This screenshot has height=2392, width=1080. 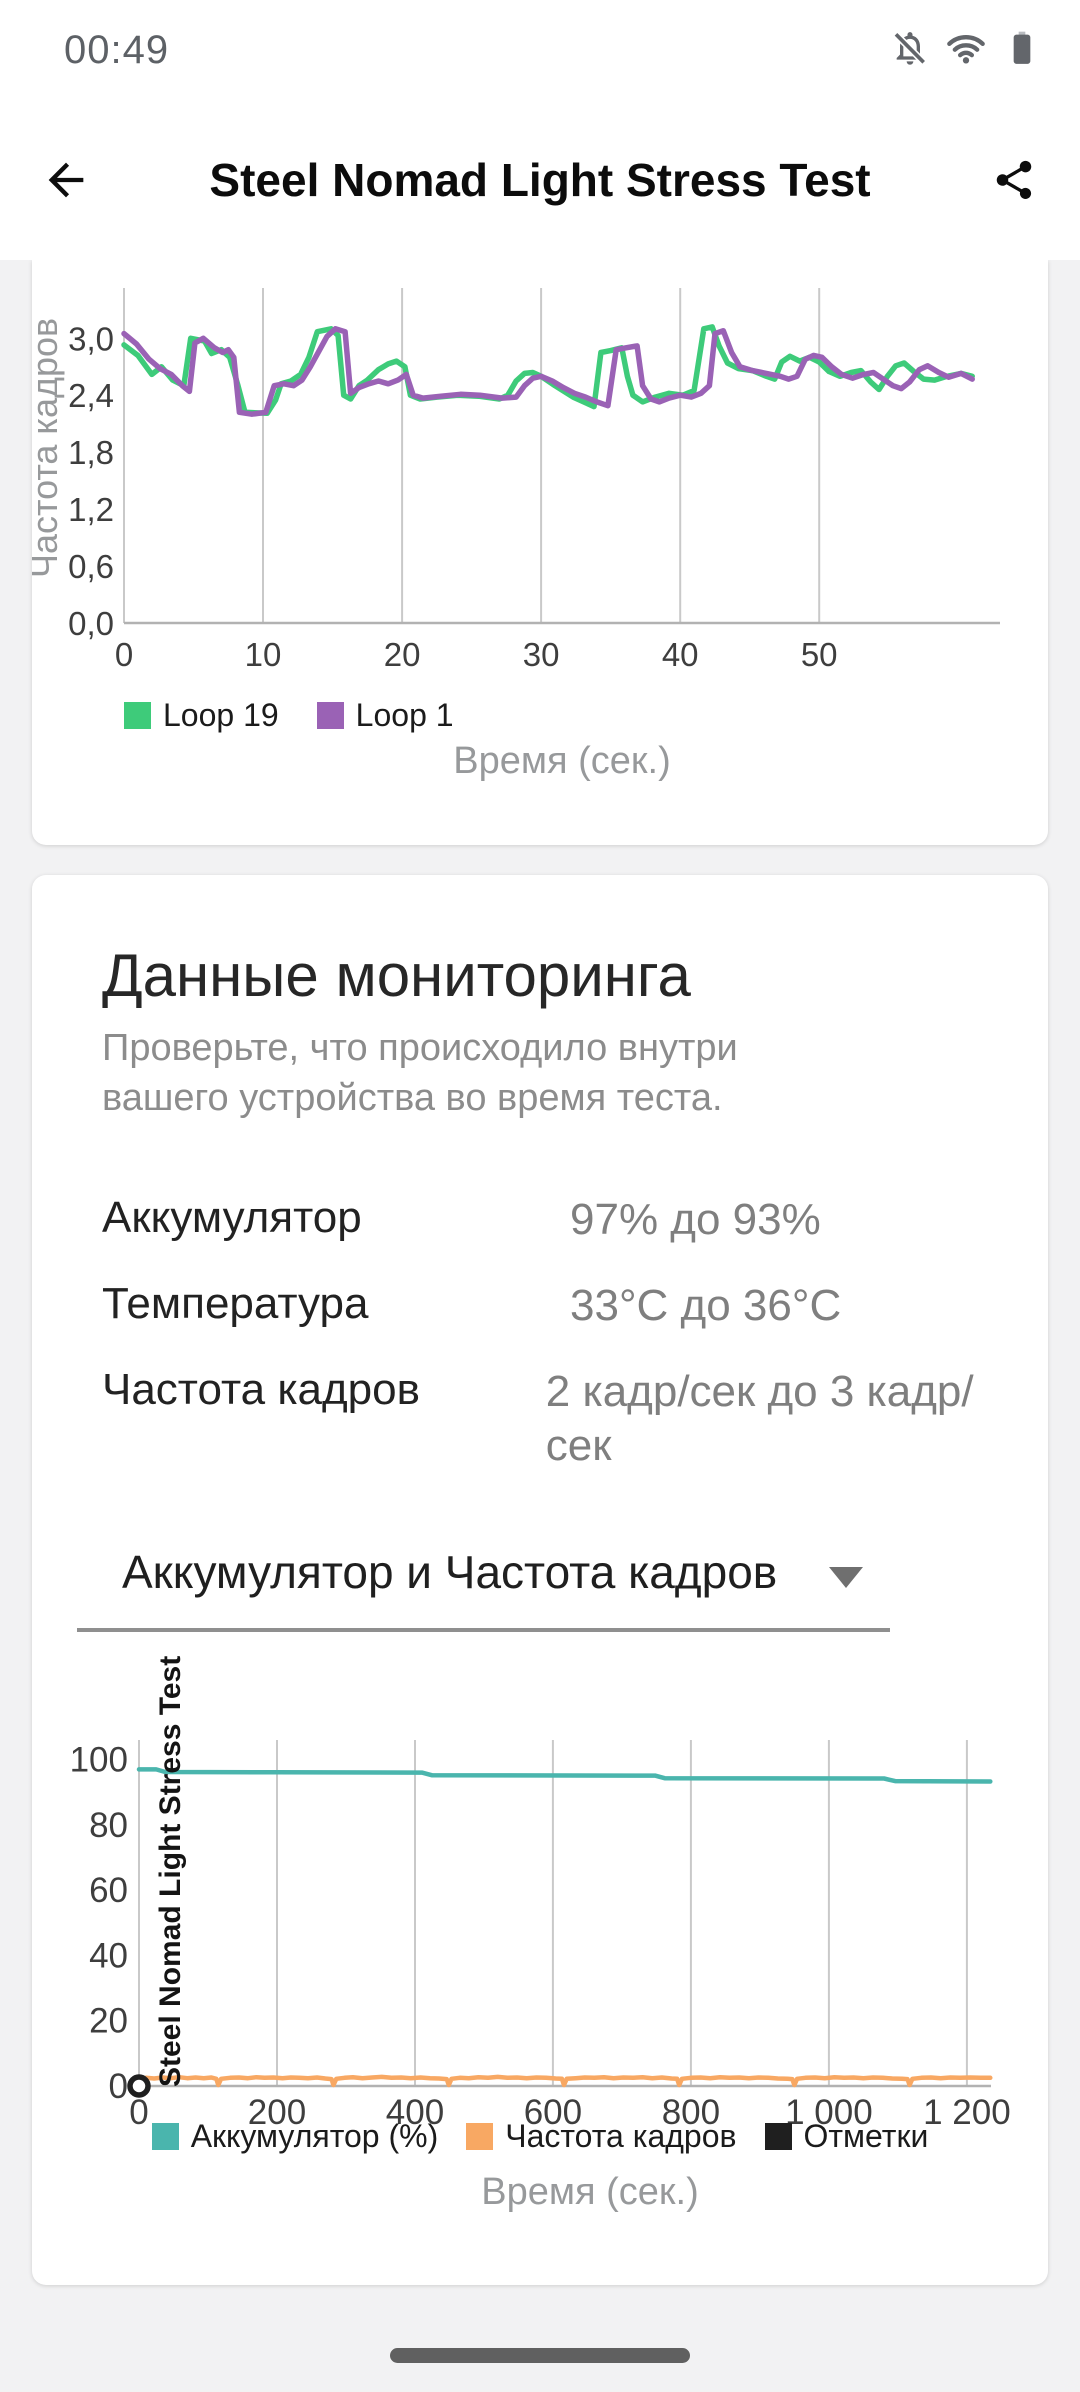 What do you see at coordinates (261, 1389) in the screenshot?
I see `row-label: Частота кадров` at bounding box center [261, 1389].